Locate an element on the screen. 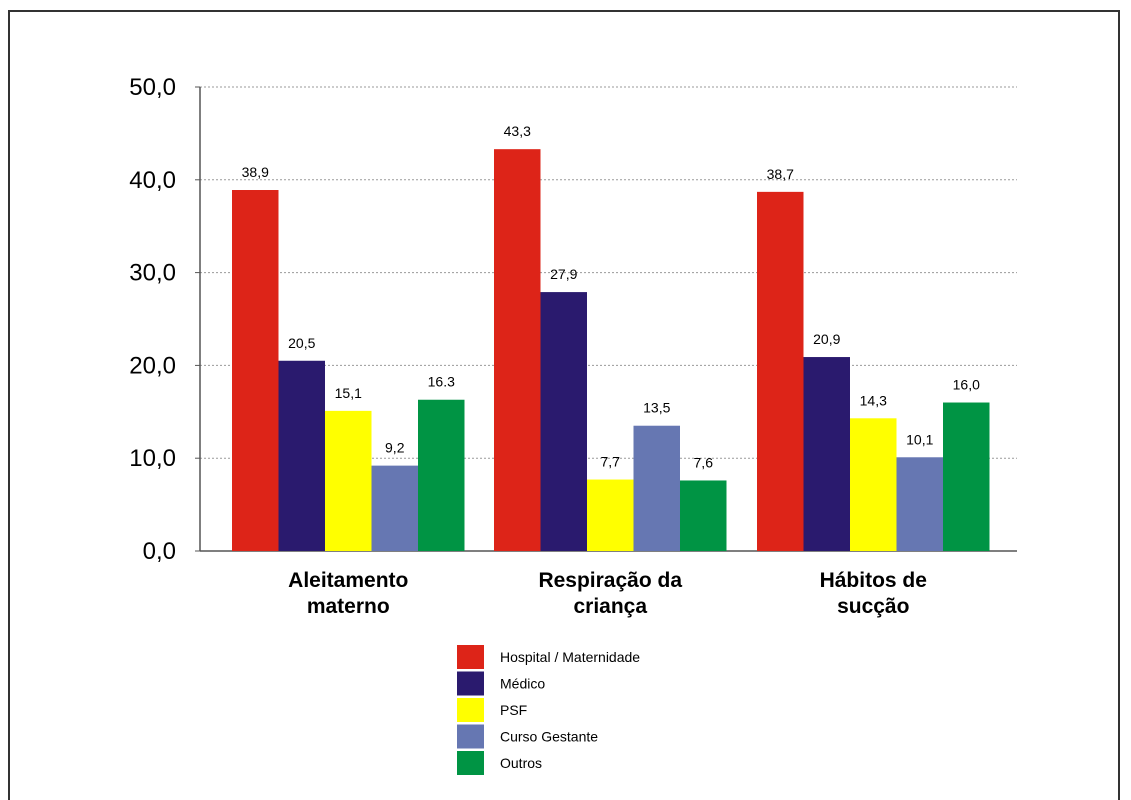  data-label: 16.3 is located at coordinates (441, 382).